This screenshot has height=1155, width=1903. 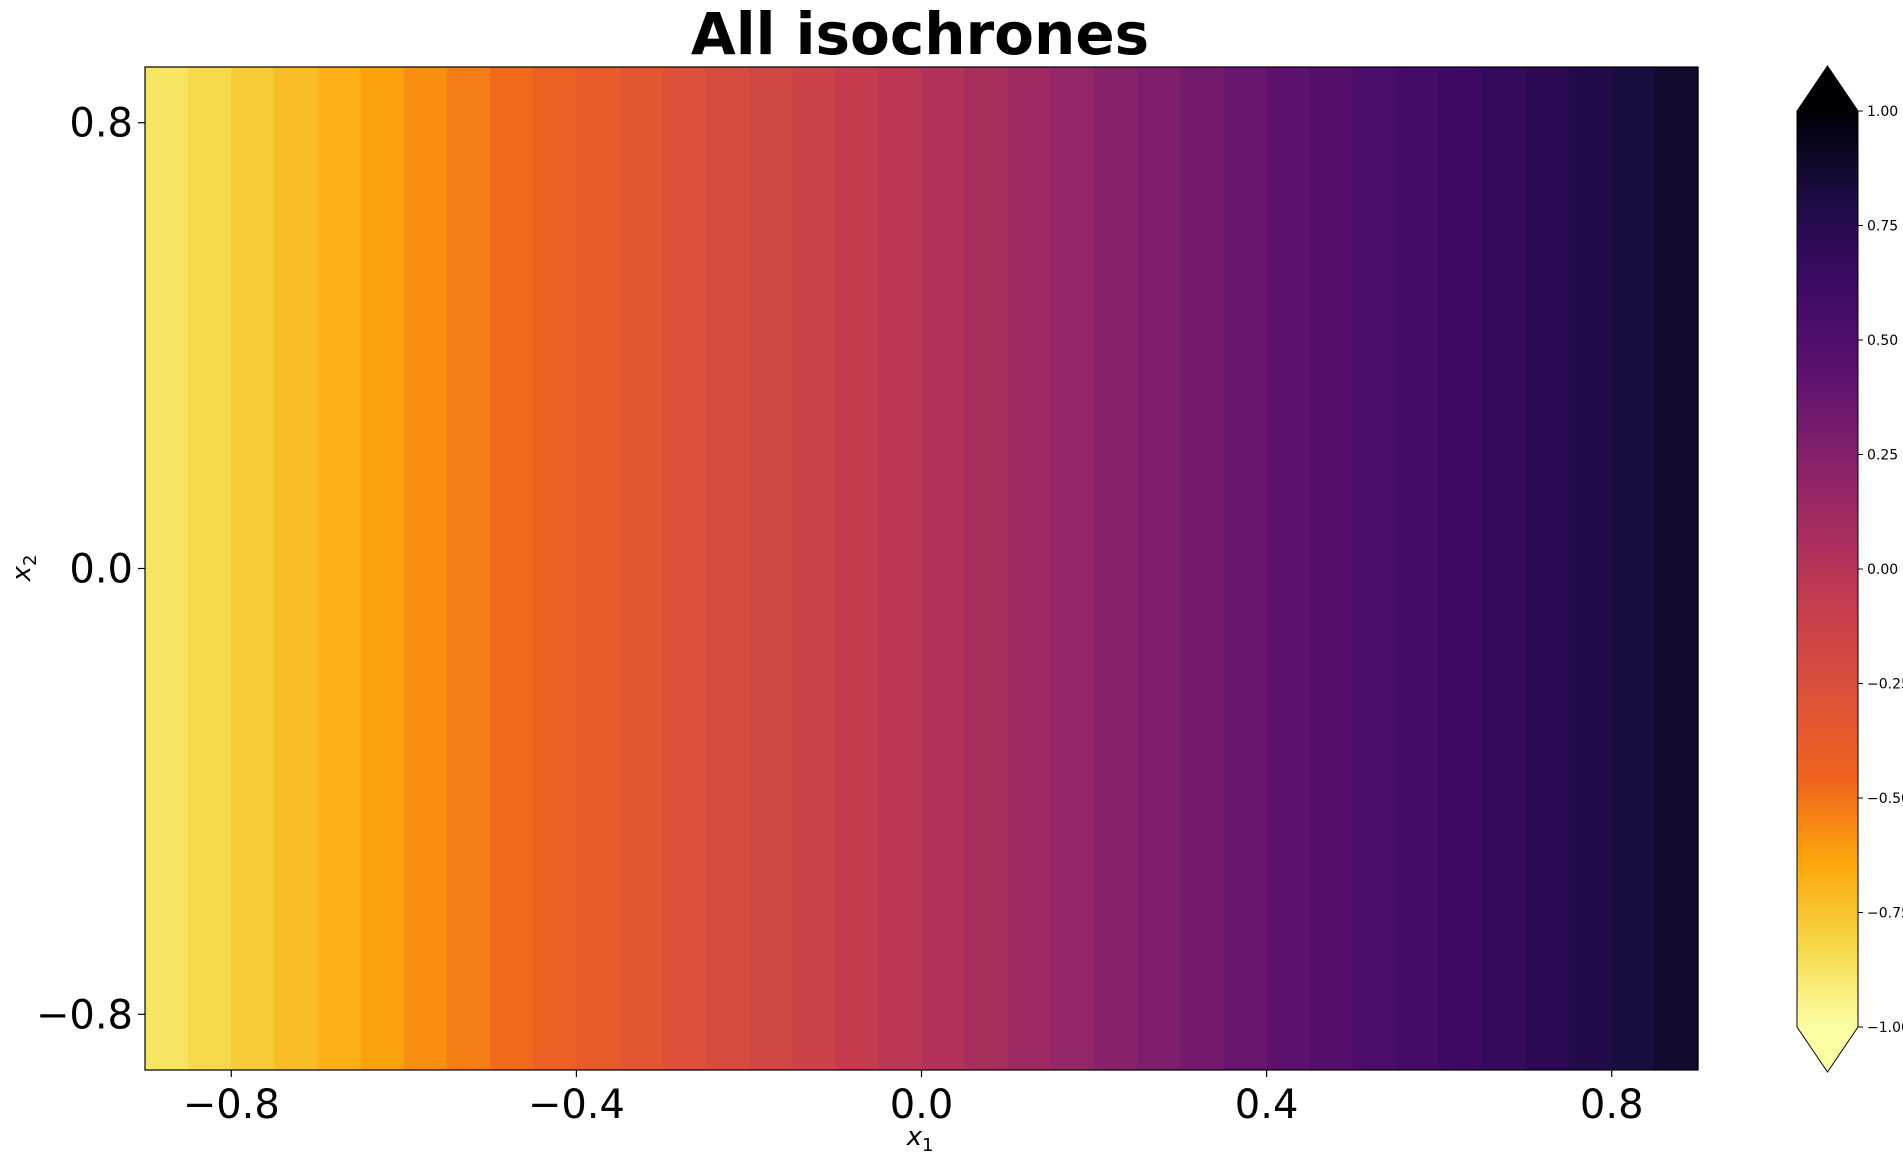 I want to click on colorbar-tick-label: 0.25, so click(x=1882, y=456).